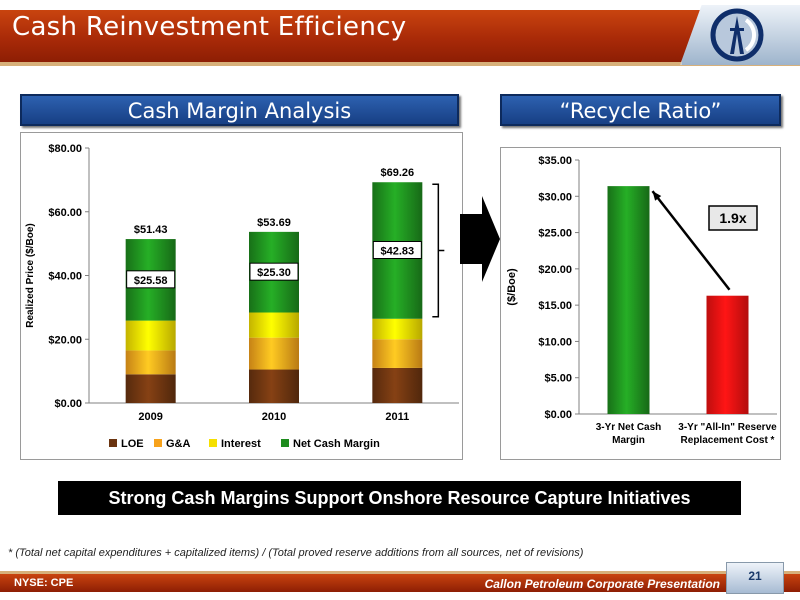  What do you see at coordinates (555, 342) in the screenshot?
I see `y-tick-label: $10.00` at bounding box center [555, 342].